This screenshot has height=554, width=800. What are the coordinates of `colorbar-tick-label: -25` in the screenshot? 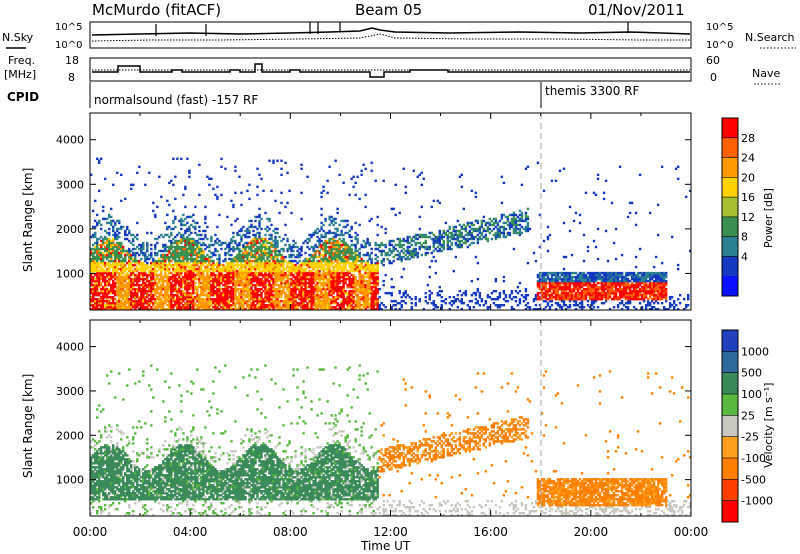 It's located at (750, 437).